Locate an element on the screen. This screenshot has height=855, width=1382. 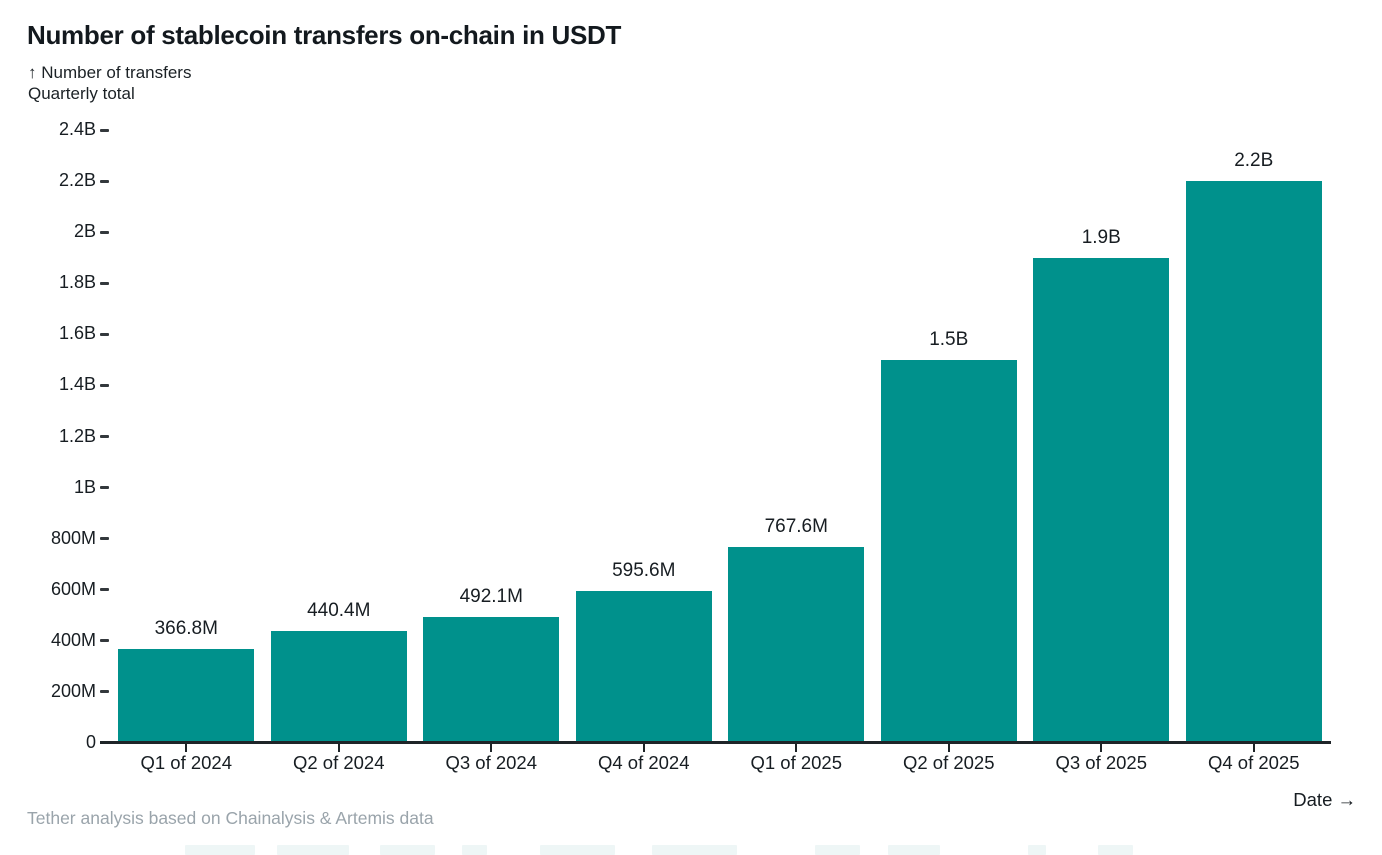
bar-q1-of-2025 is located at coordinates (796, 644).